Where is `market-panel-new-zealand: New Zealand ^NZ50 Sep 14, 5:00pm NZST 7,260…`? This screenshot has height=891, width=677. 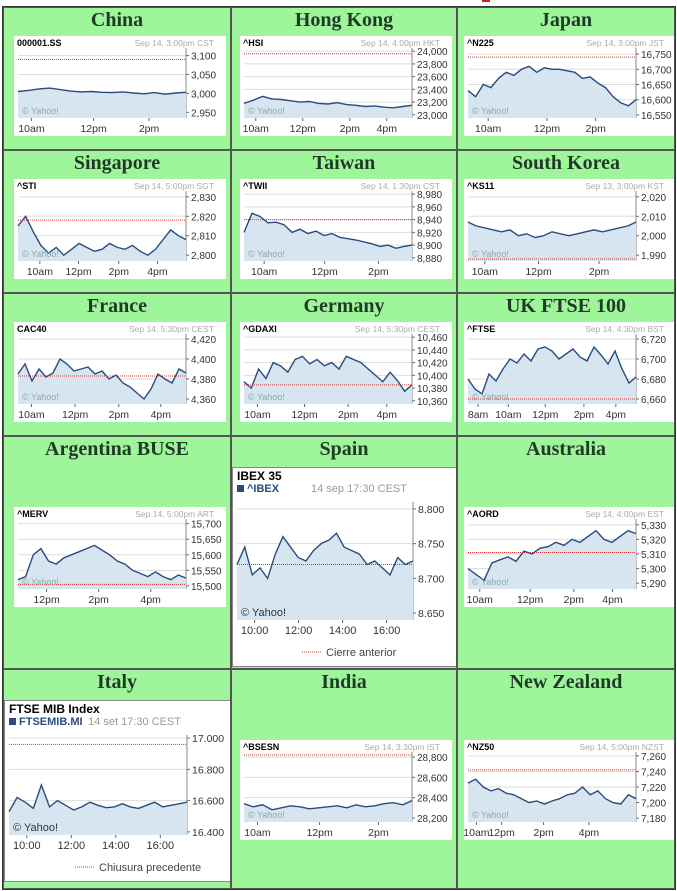
market-panel-new-zealand: New Zealand ^NZ50 Sep 14, 5:00pm NZST 7,260… is located at coordinates (566, 779).